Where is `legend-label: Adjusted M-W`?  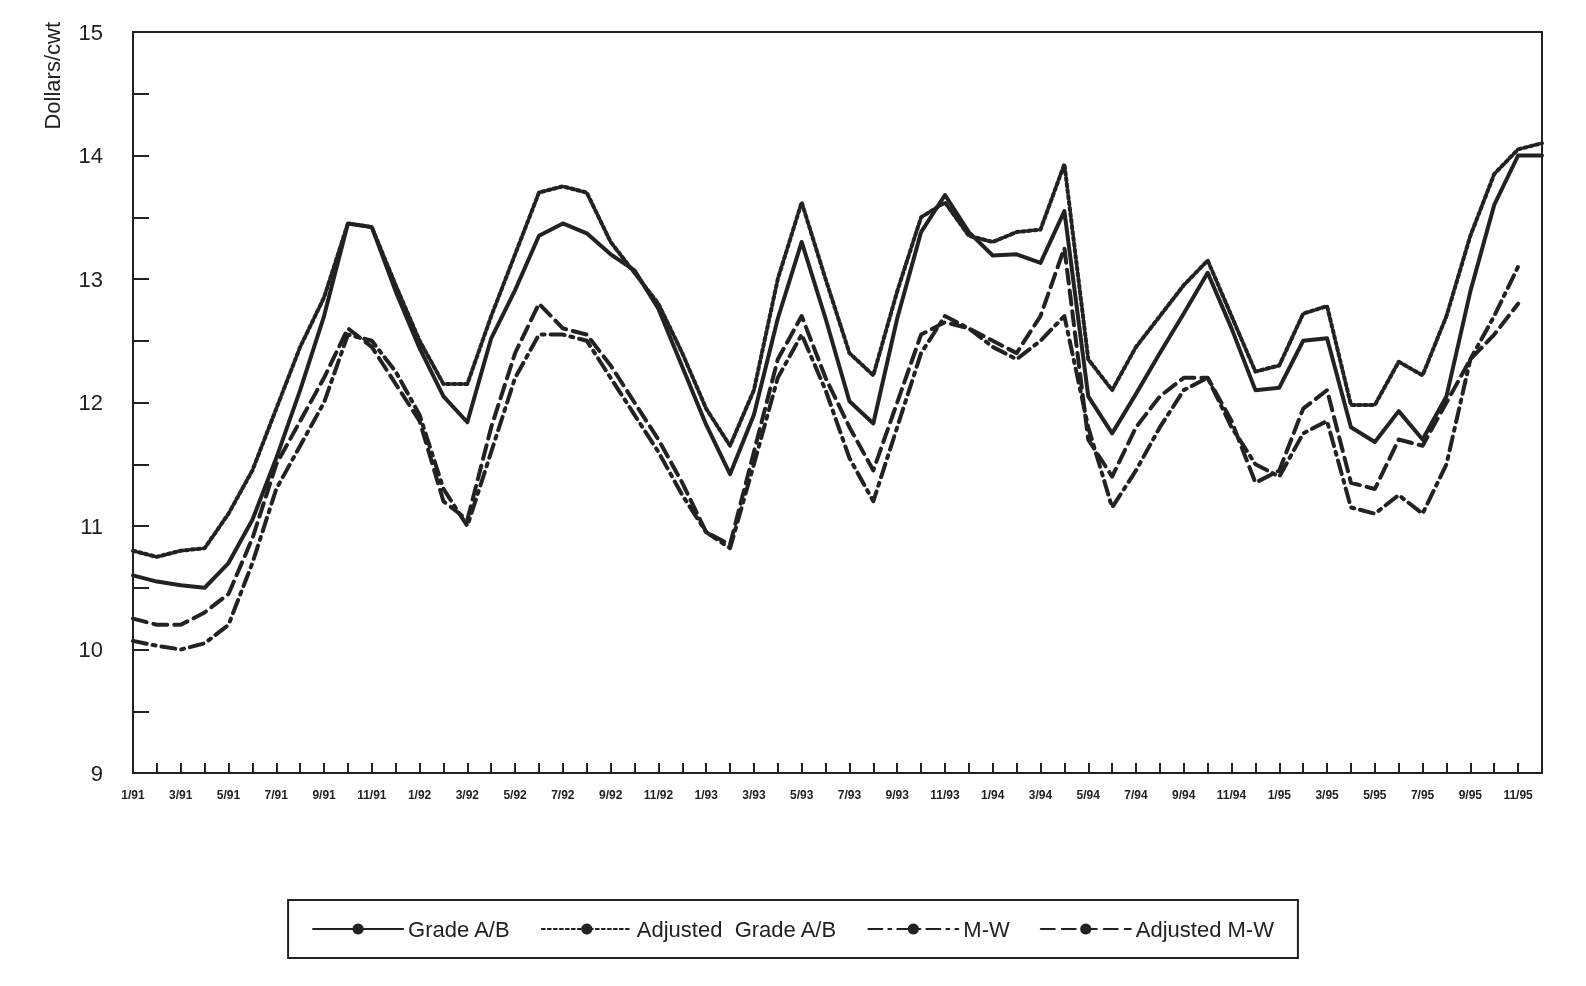 legend-label: Adjusted M-W is located at coordinates (1205, 929).